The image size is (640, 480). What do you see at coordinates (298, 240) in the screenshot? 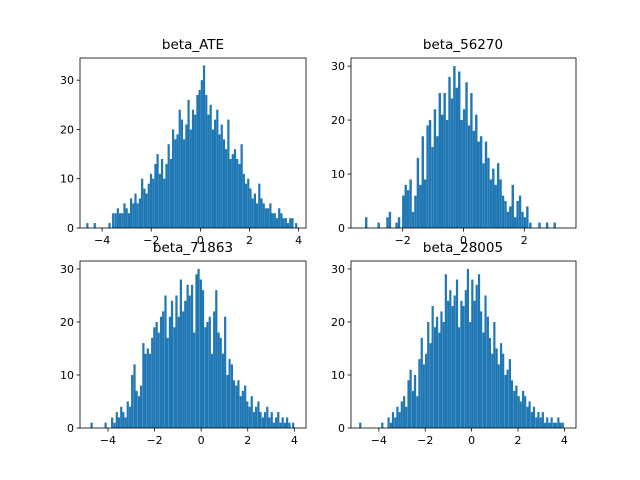
I see `x-tick-label: 4` at bounding box center [298, 240].